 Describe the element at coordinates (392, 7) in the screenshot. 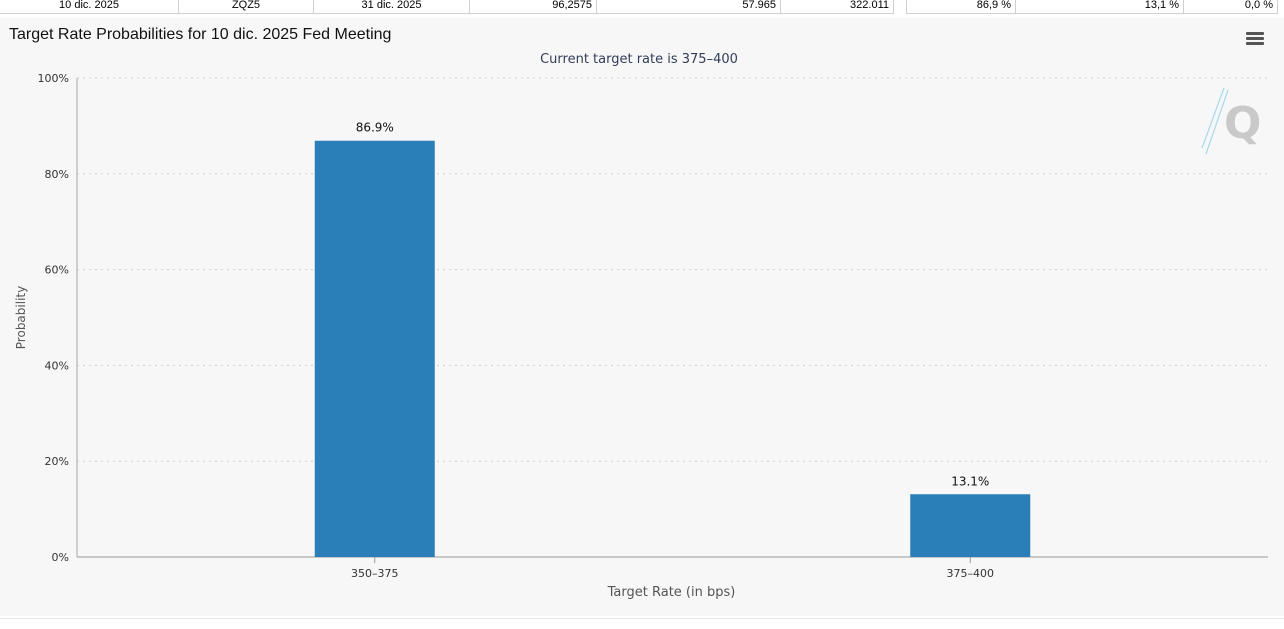

I see `expires-cell: 31 dic. 2025` at that location.